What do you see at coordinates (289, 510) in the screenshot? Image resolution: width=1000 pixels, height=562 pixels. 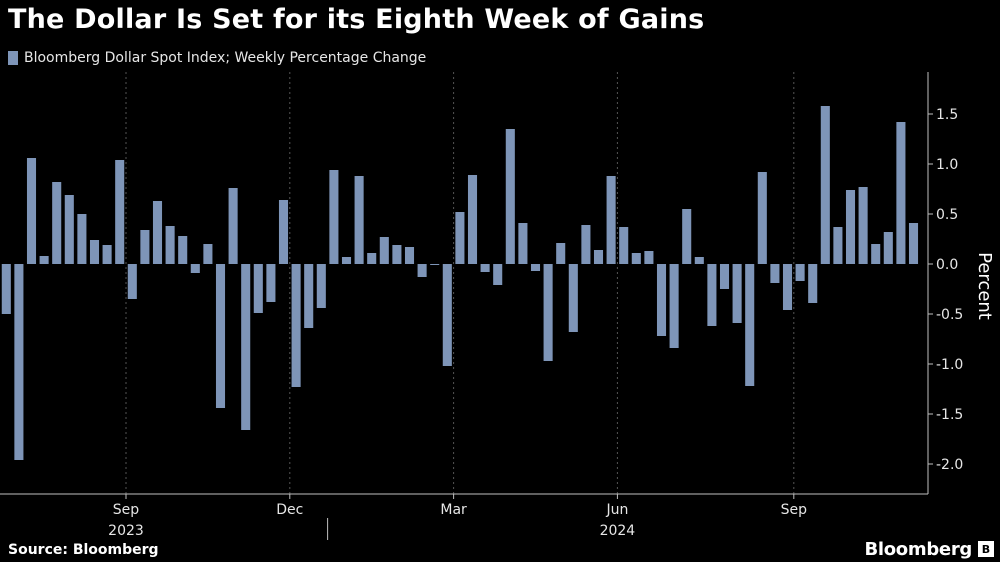 I see `x-tick-label: Dec` at bounding box center [289, 510].